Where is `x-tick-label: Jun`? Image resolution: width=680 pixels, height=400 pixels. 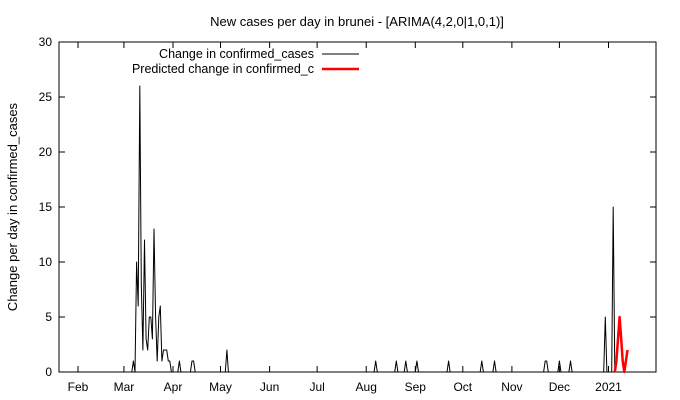
x-tick-label: Jun is located at coordinates (269, 387).